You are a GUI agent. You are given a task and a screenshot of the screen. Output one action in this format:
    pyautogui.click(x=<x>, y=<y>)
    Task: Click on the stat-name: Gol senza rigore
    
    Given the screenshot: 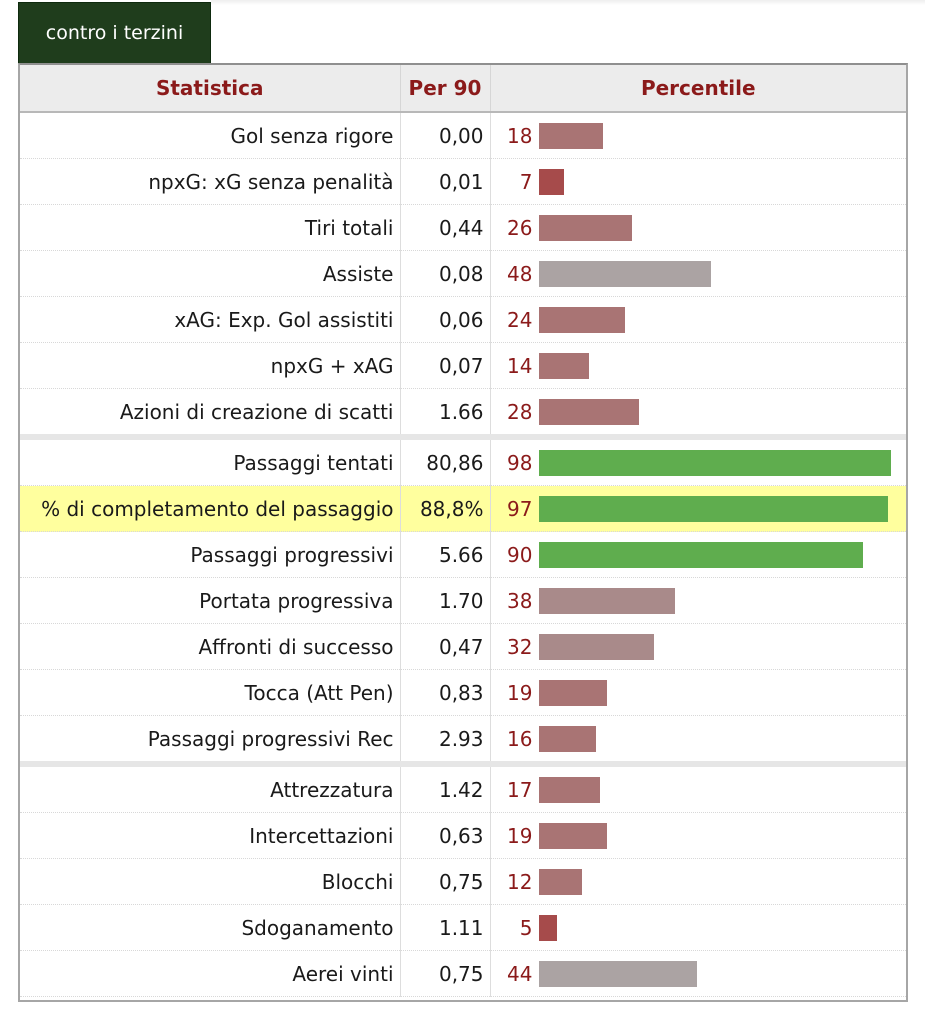 What is the action you would take?
    pyautogui.click(x=210, y=135)
    